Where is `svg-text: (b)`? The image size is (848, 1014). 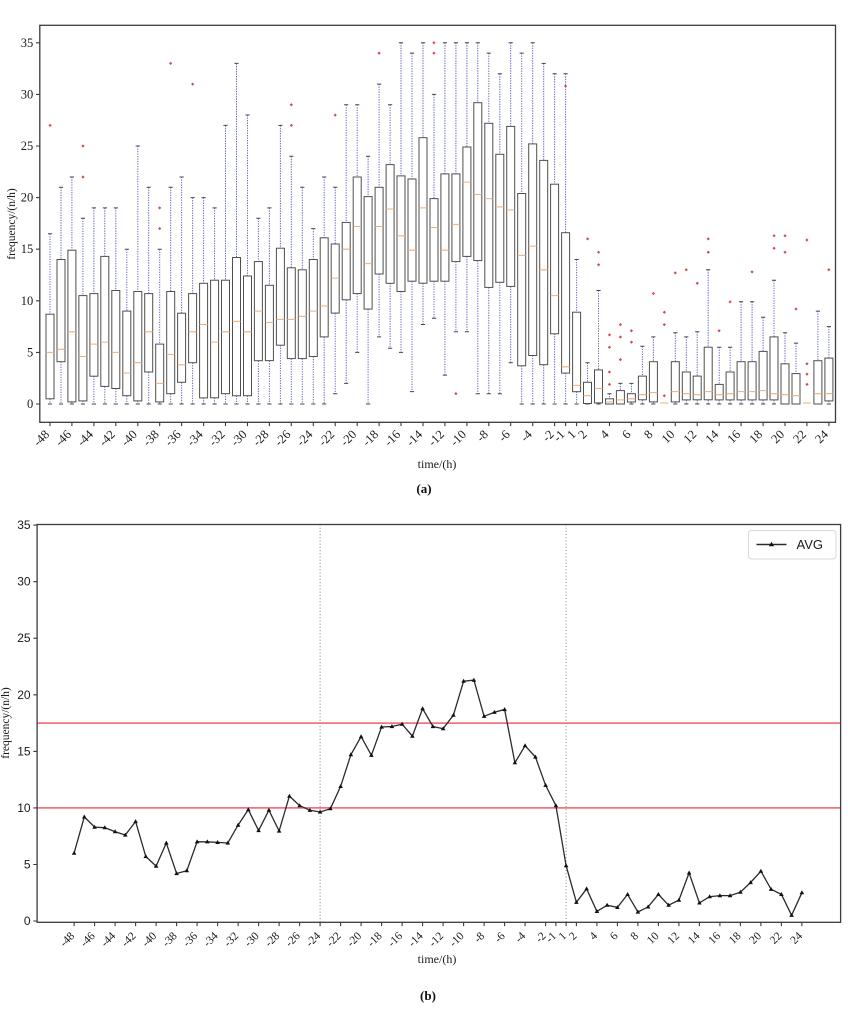 svg-text: (b) is located at coordinates (428, 995).